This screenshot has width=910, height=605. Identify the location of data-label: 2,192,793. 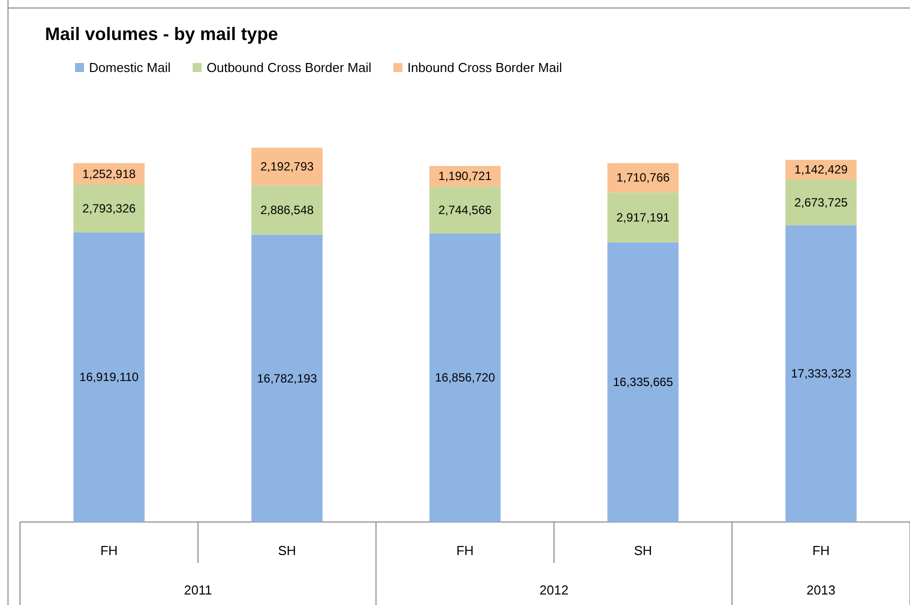
(287, 167).